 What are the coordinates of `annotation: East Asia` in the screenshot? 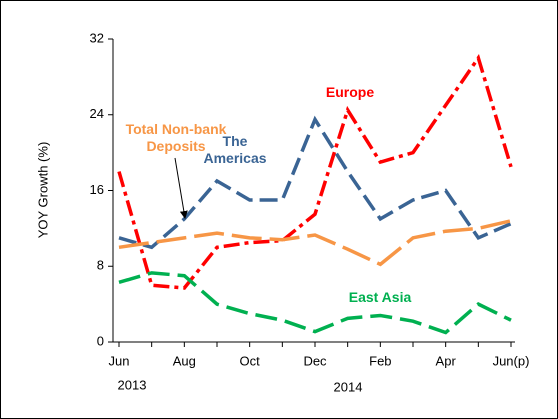 It's located at (380, 297).